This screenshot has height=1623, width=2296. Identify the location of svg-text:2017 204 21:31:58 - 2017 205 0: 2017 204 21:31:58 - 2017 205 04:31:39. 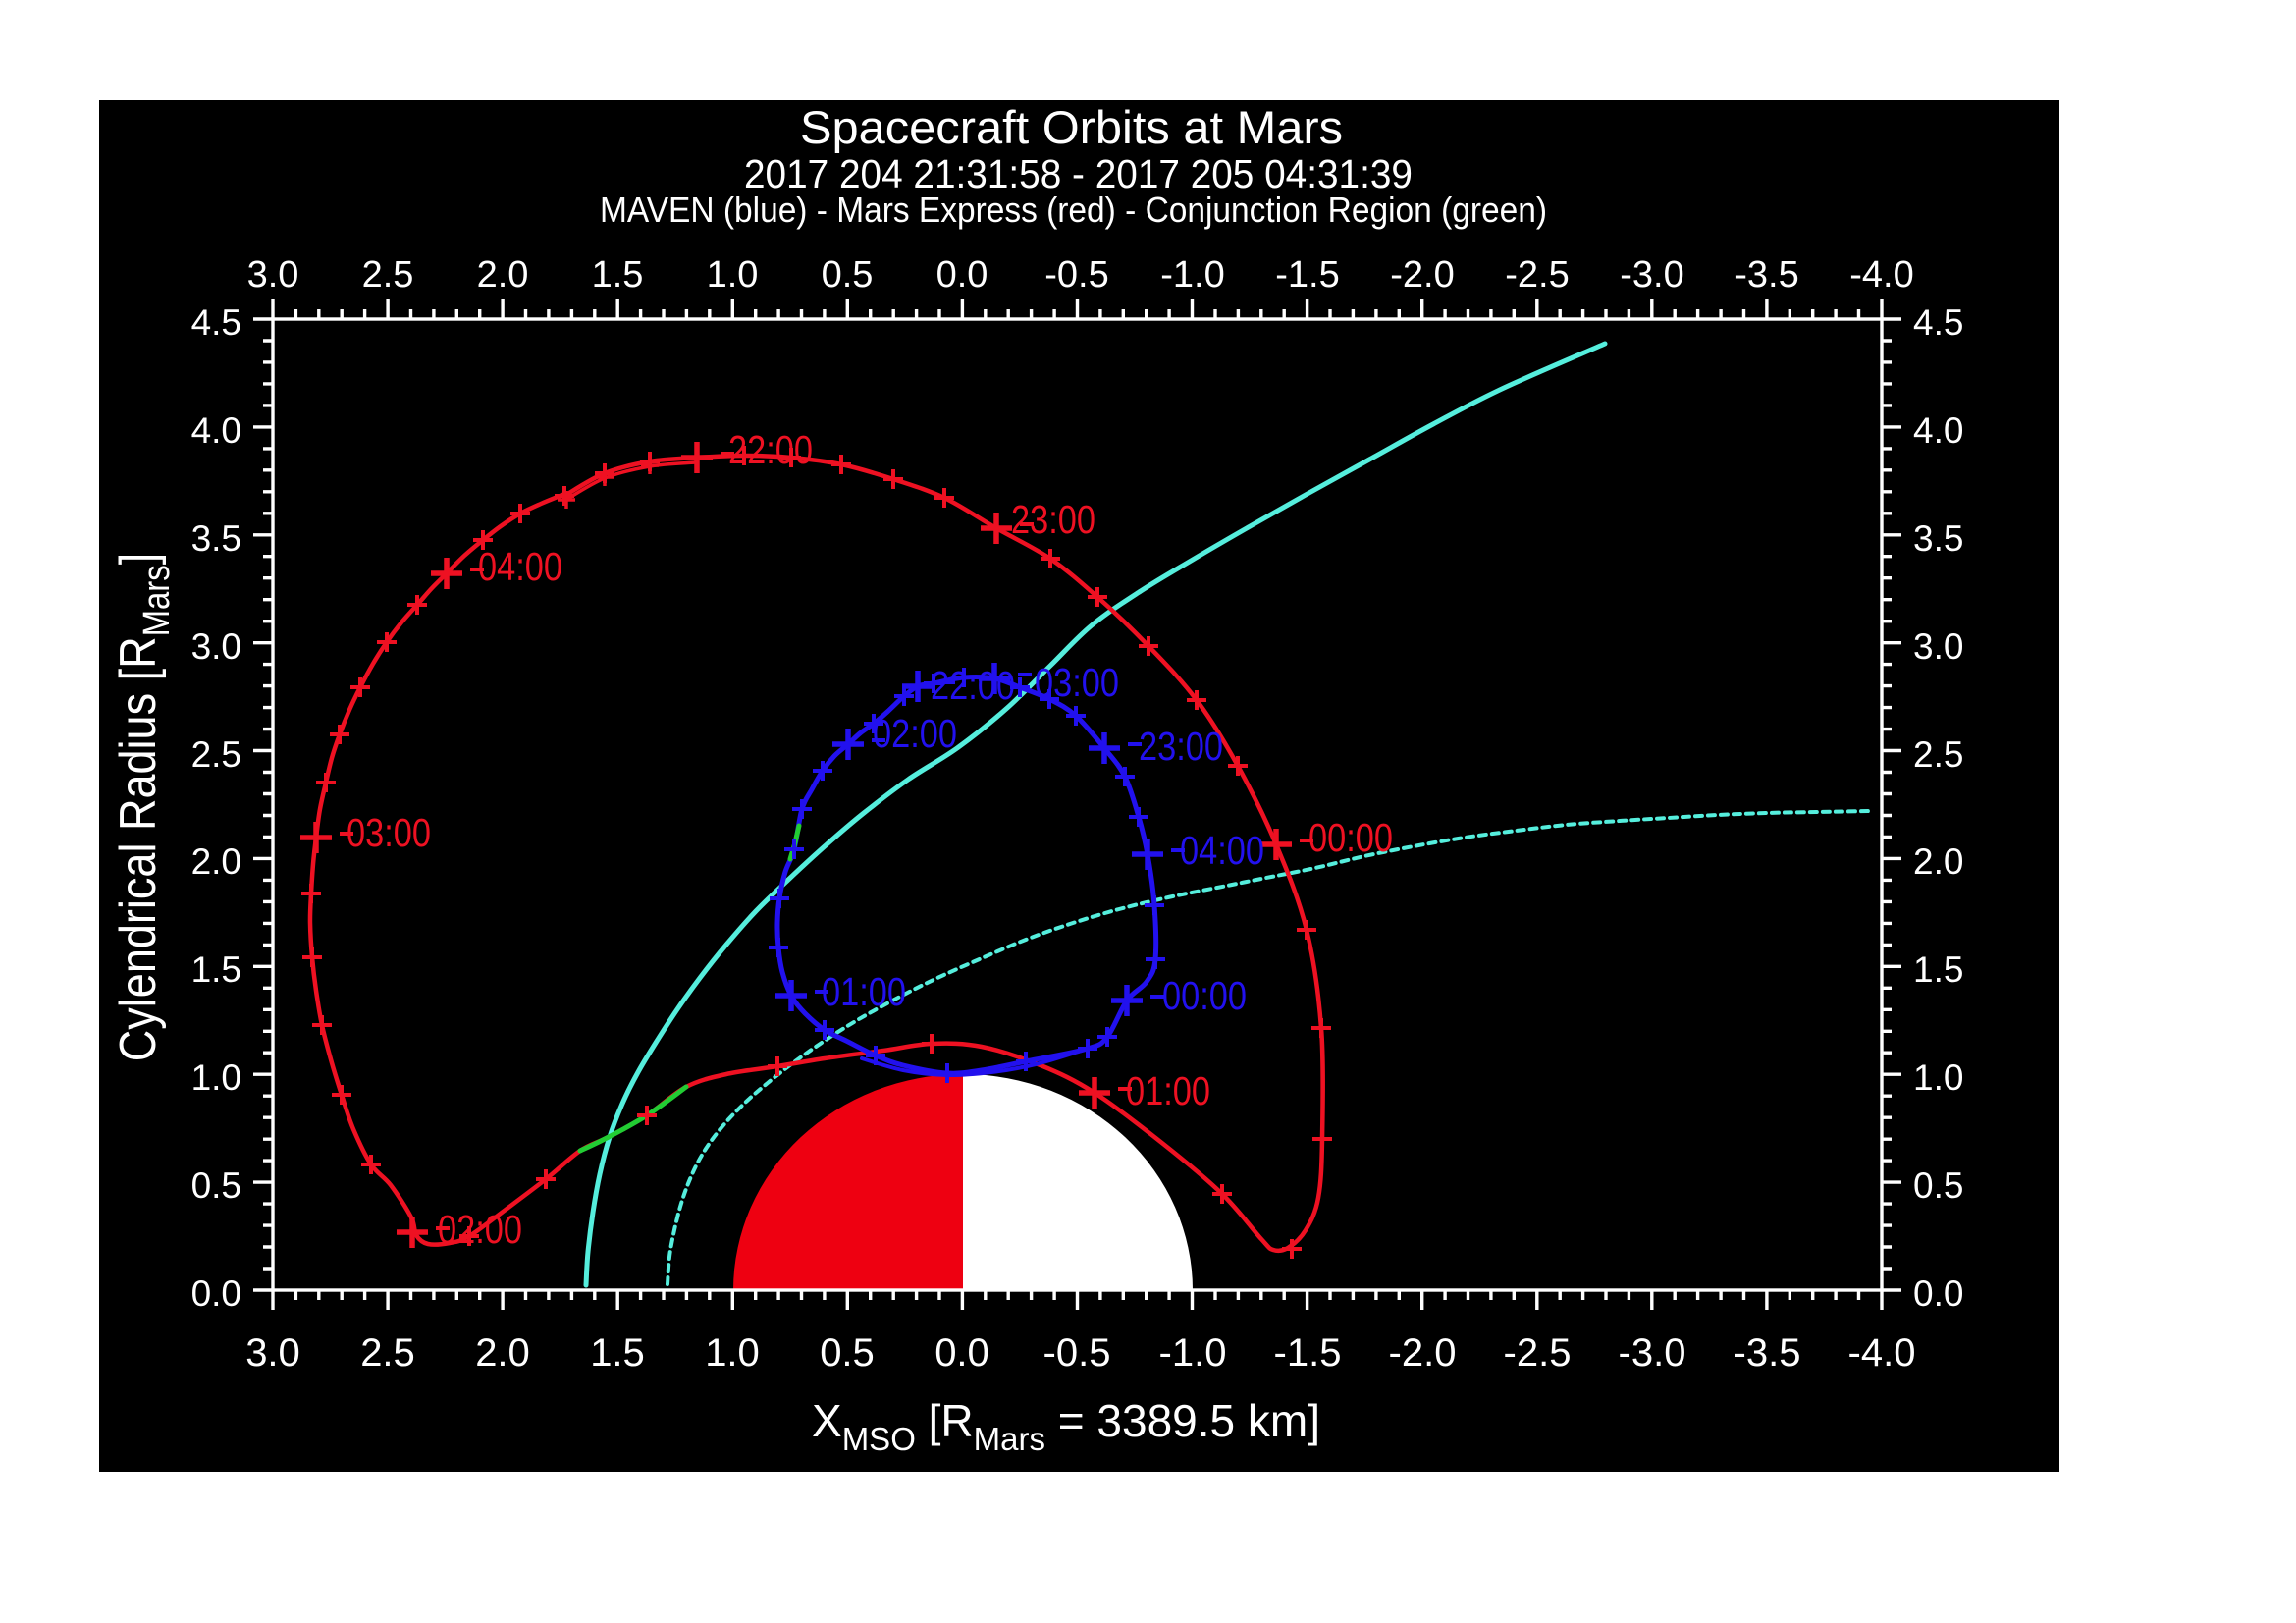
(1078, 173).